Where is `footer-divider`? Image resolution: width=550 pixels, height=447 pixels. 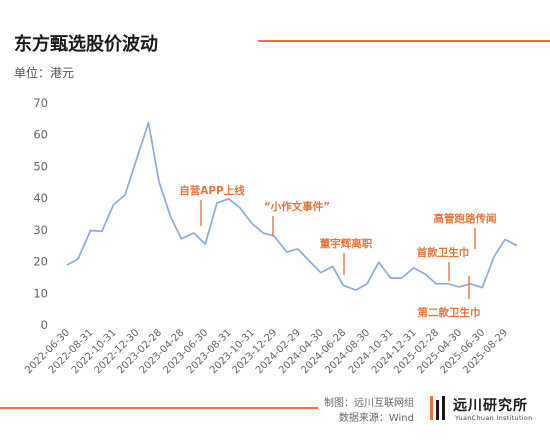 footer-divider is located at coordinates (159, 408).